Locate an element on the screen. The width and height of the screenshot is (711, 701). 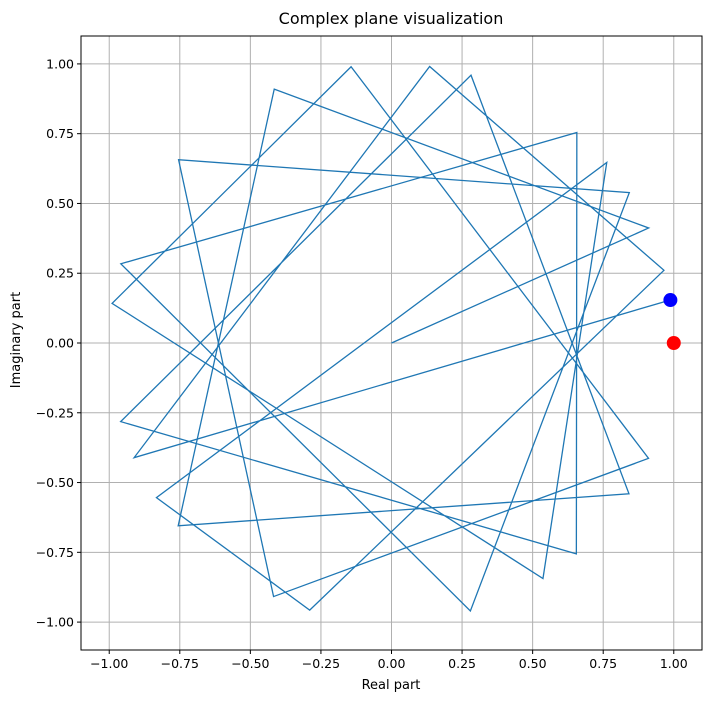
y-tick-label: 0.75 is located at coordinates (60, 133).